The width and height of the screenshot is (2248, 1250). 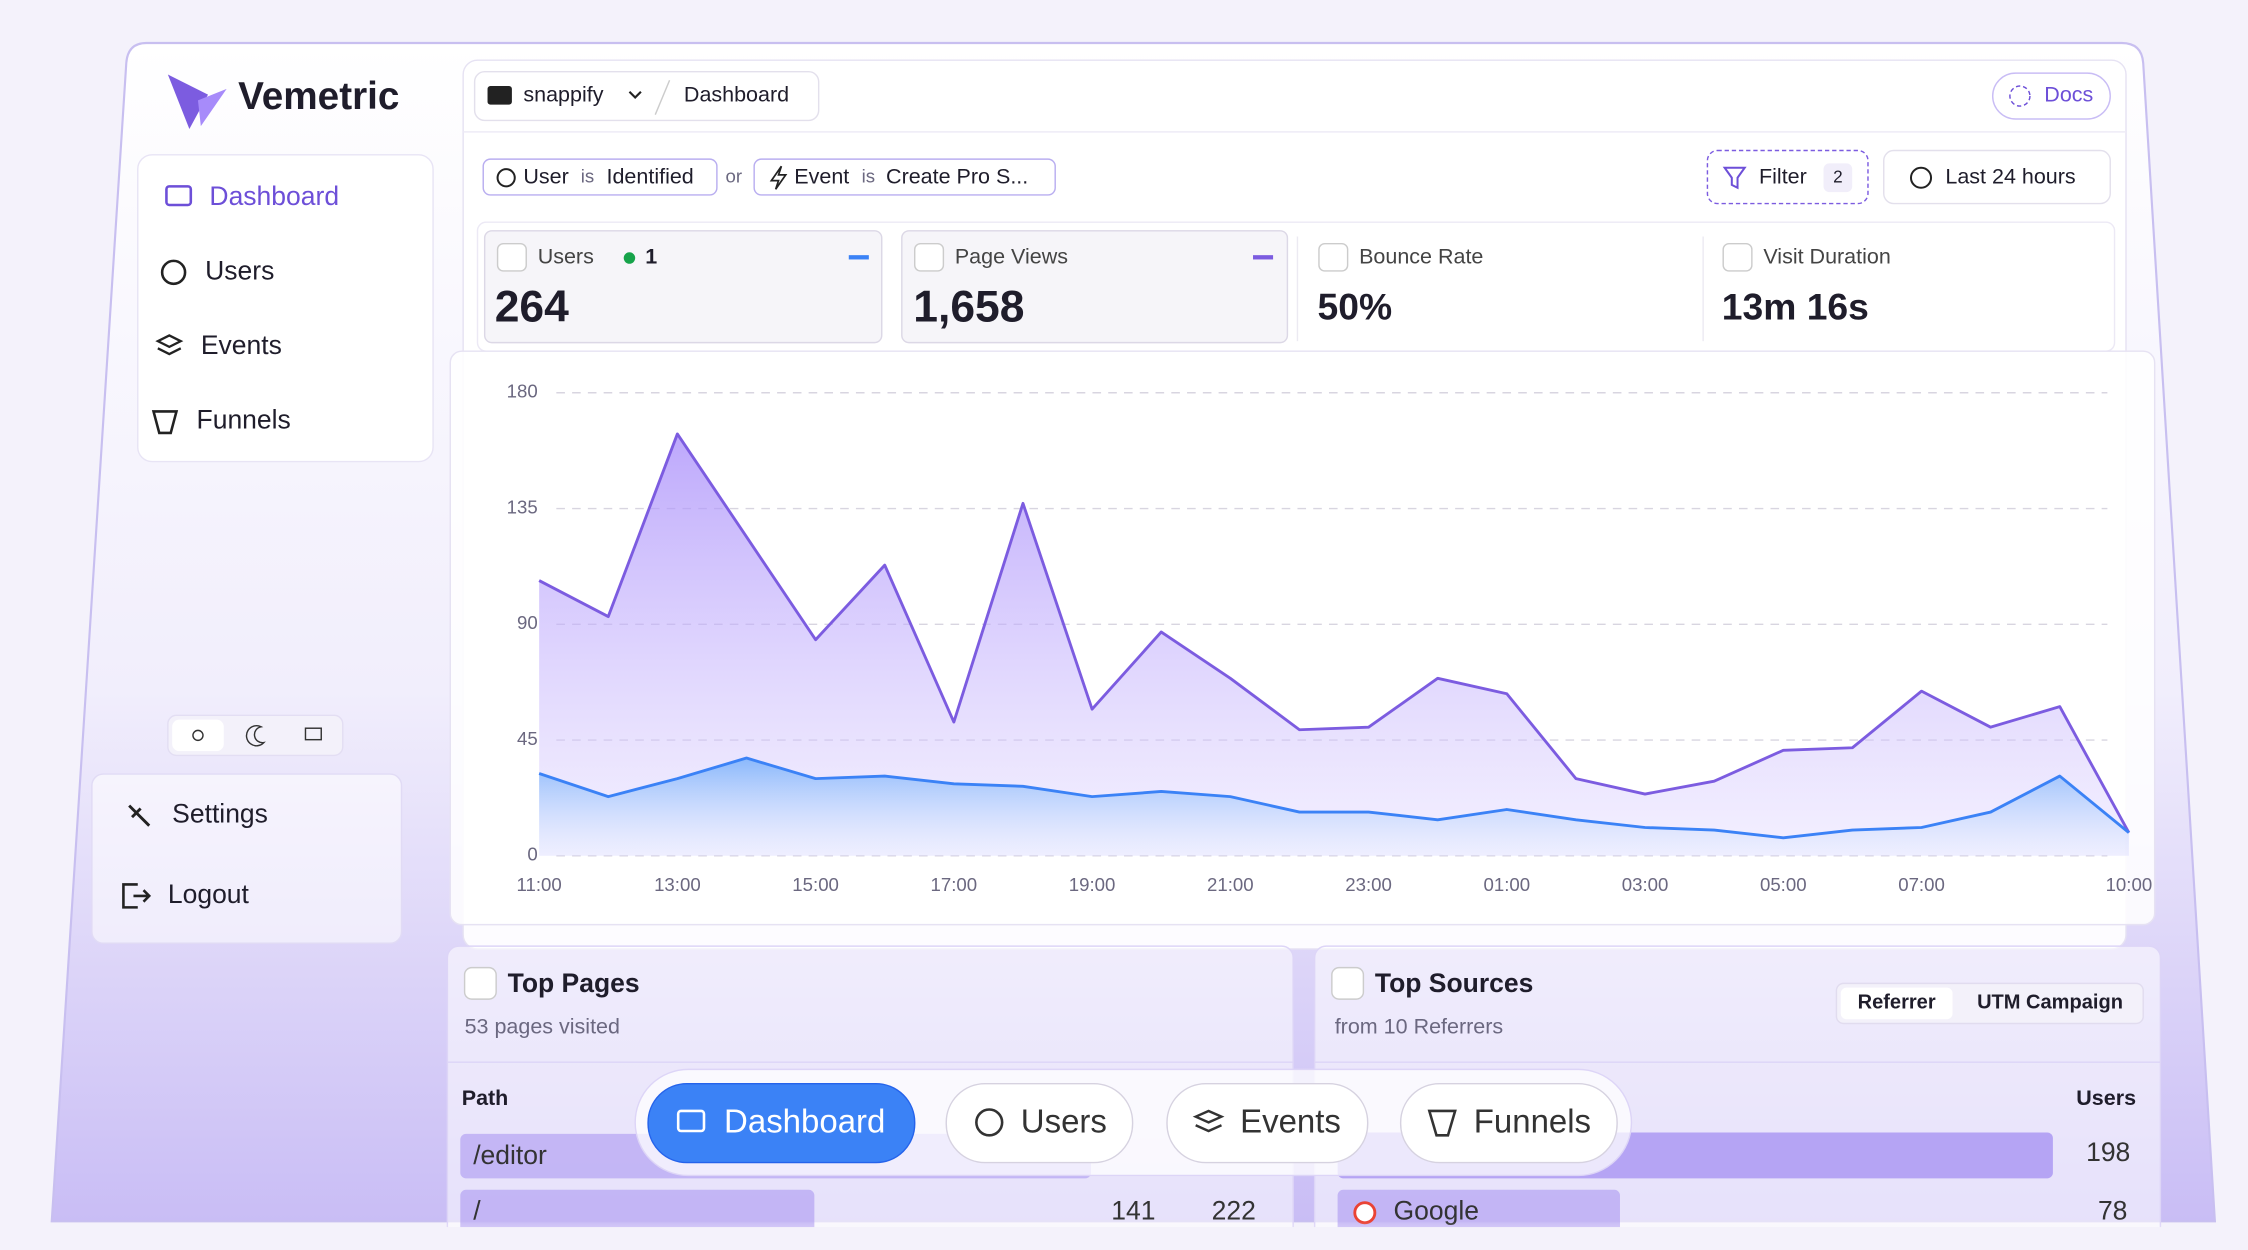 What do you see at coordinates (1435, 1211) in the screenshot?
I see `source-name: Google` at bounding box center [1435, 1211].